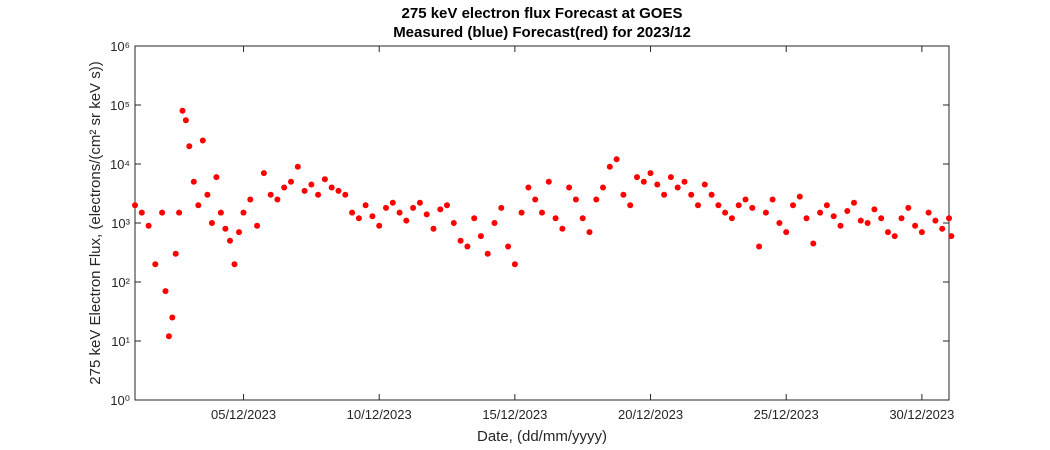 The height and width of the screenshot is (450, 1050). Describe the element at coordinates (120, 164) in the screenshot. I see `y-tick-label: 10⁴` at that location.